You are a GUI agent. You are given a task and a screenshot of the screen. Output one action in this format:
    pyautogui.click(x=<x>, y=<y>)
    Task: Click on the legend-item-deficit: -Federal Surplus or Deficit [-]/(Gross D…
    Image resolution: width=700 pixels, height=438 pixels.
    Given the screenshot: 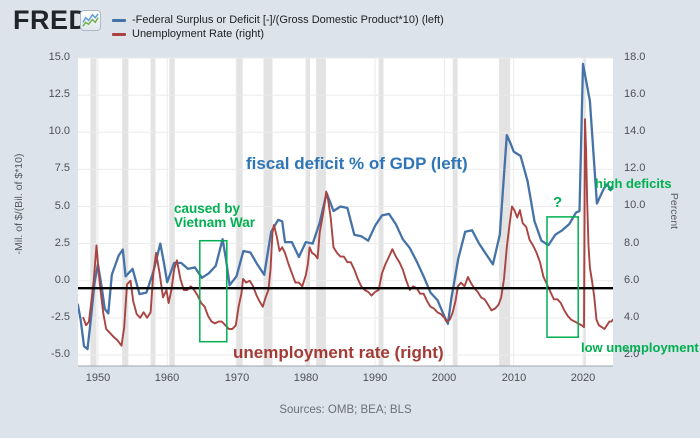 What is the action you would take?
    pyautogui.click(x=278, y=20)
    